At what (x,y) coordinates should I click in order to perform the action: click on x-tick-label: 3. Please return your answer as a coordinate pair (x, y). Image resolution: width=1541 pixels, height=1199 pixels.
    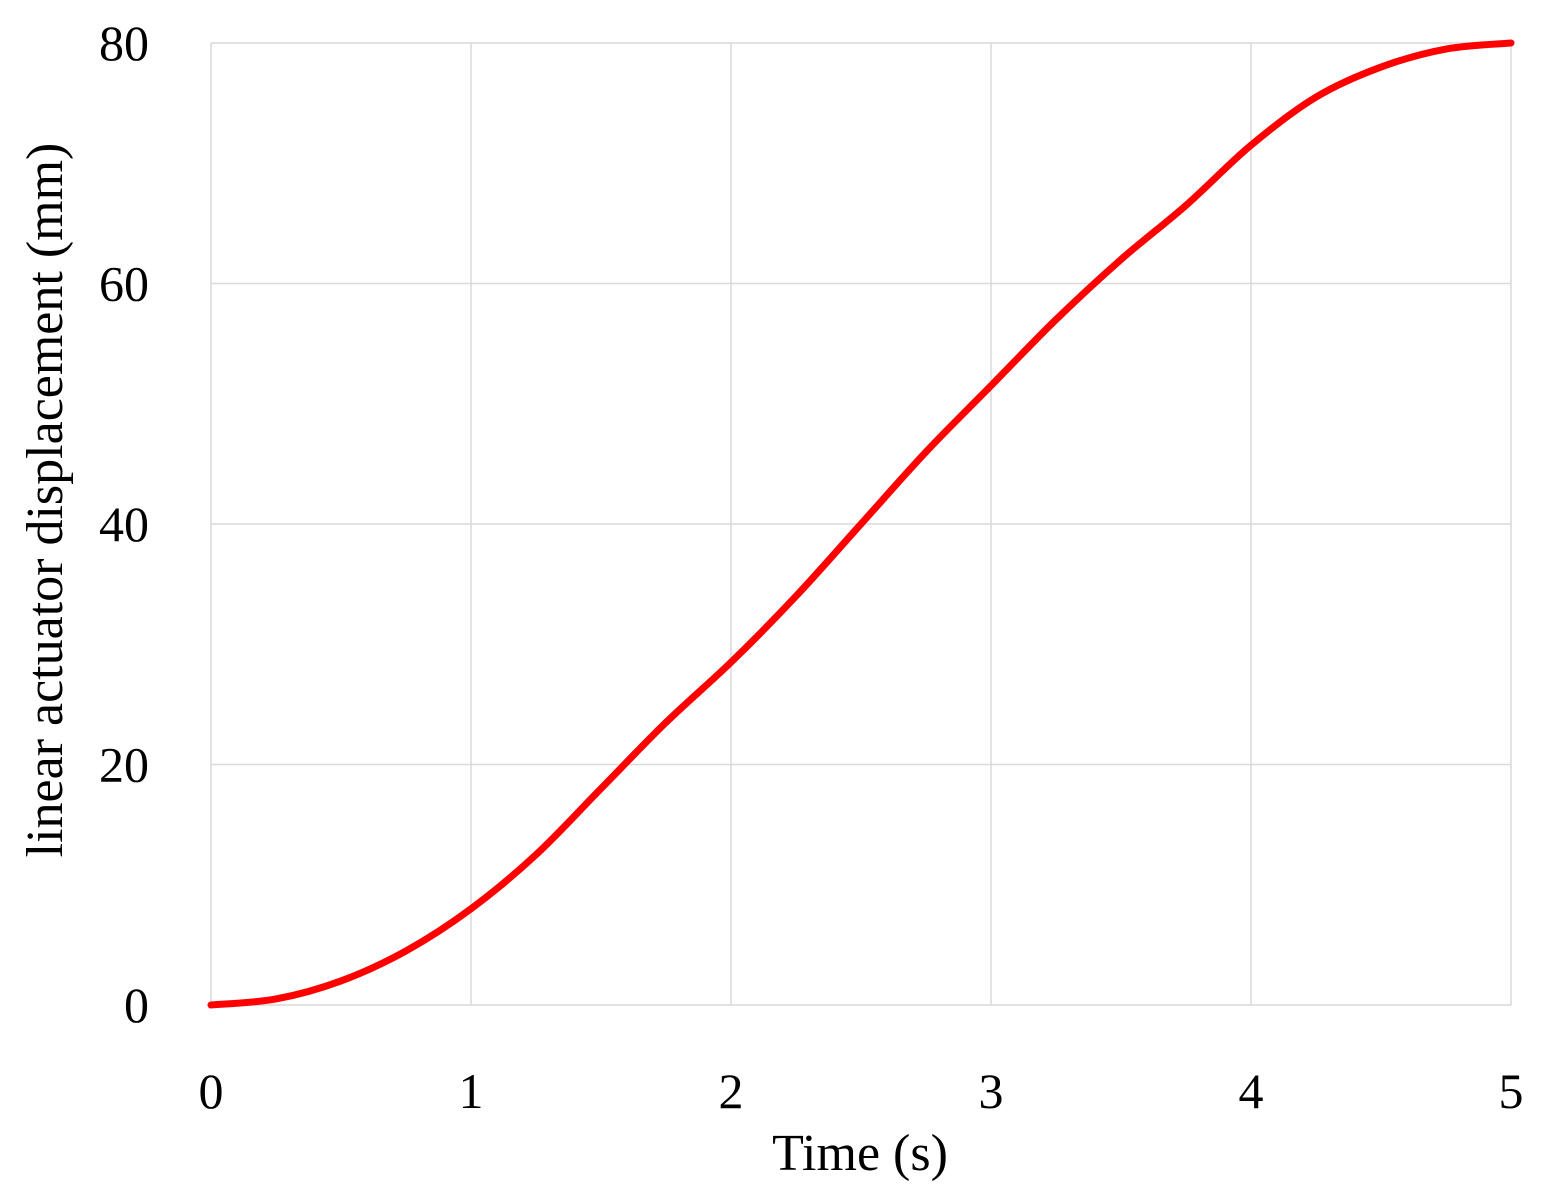
    Looking at the image, I should click on (991, 1091).